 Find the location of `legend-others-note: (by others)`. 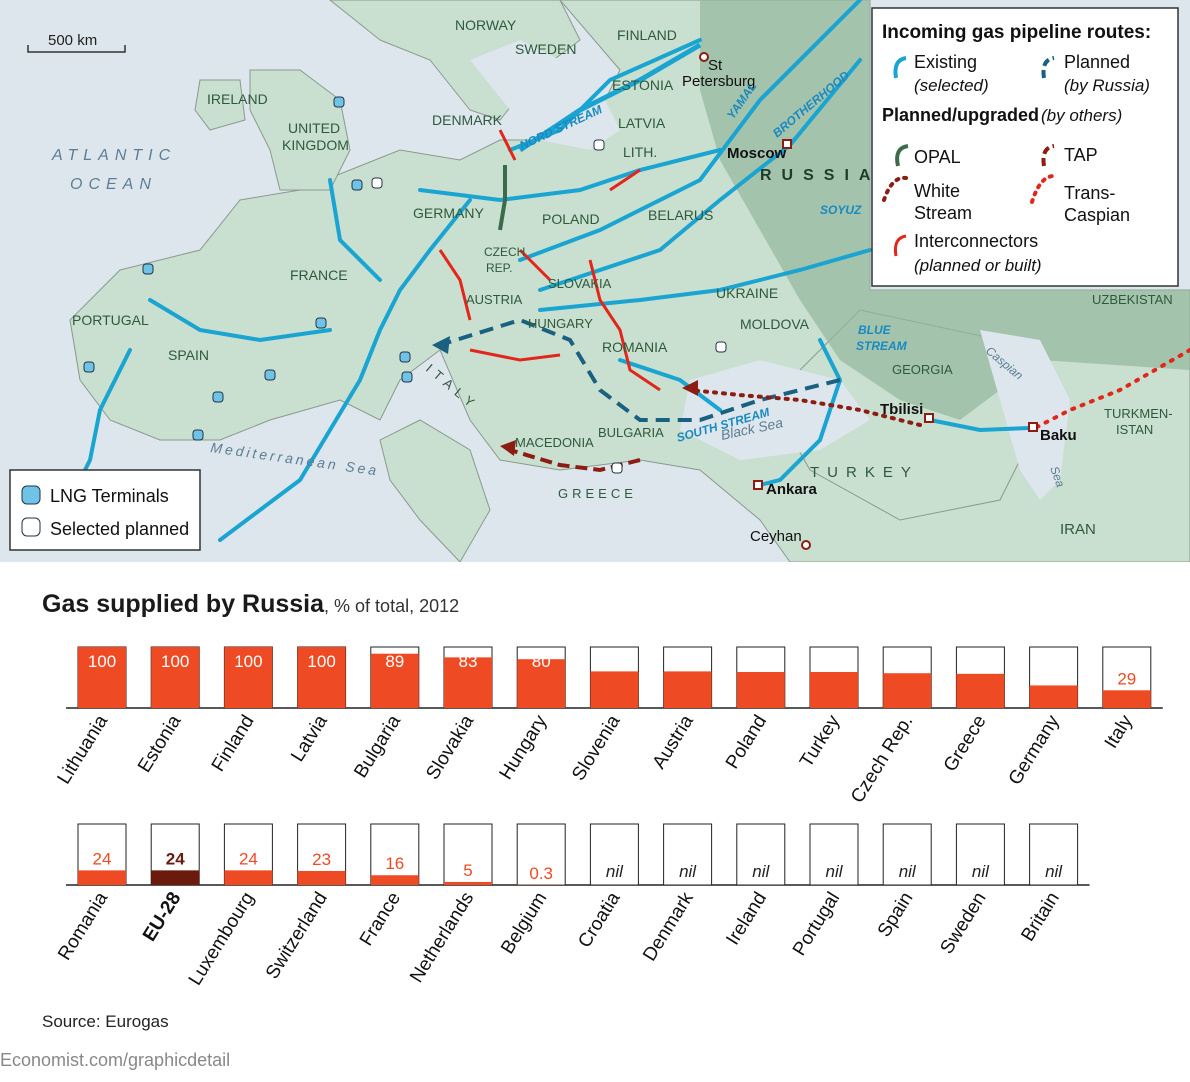

legend-others-note: (by others) is located at coordinates (1081, 115).